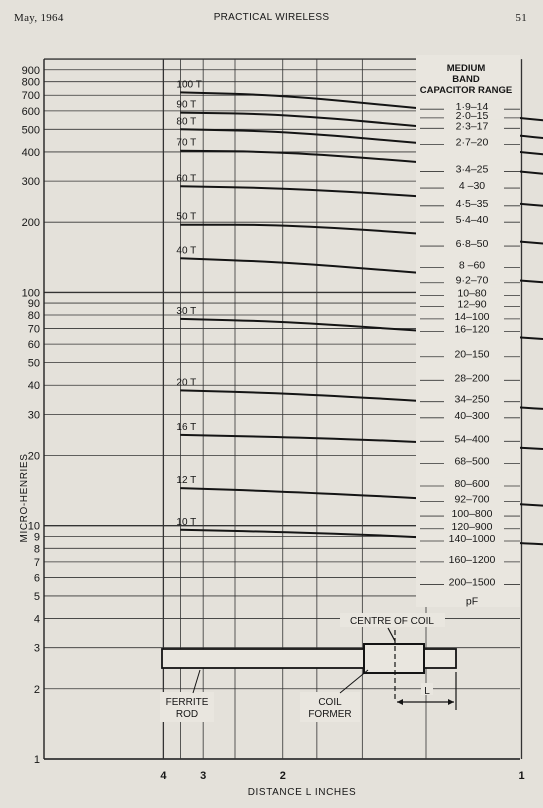  Describe the element at coordinates (31, 96) in the screenshot. I see `y-tick-label: 700` at that location.